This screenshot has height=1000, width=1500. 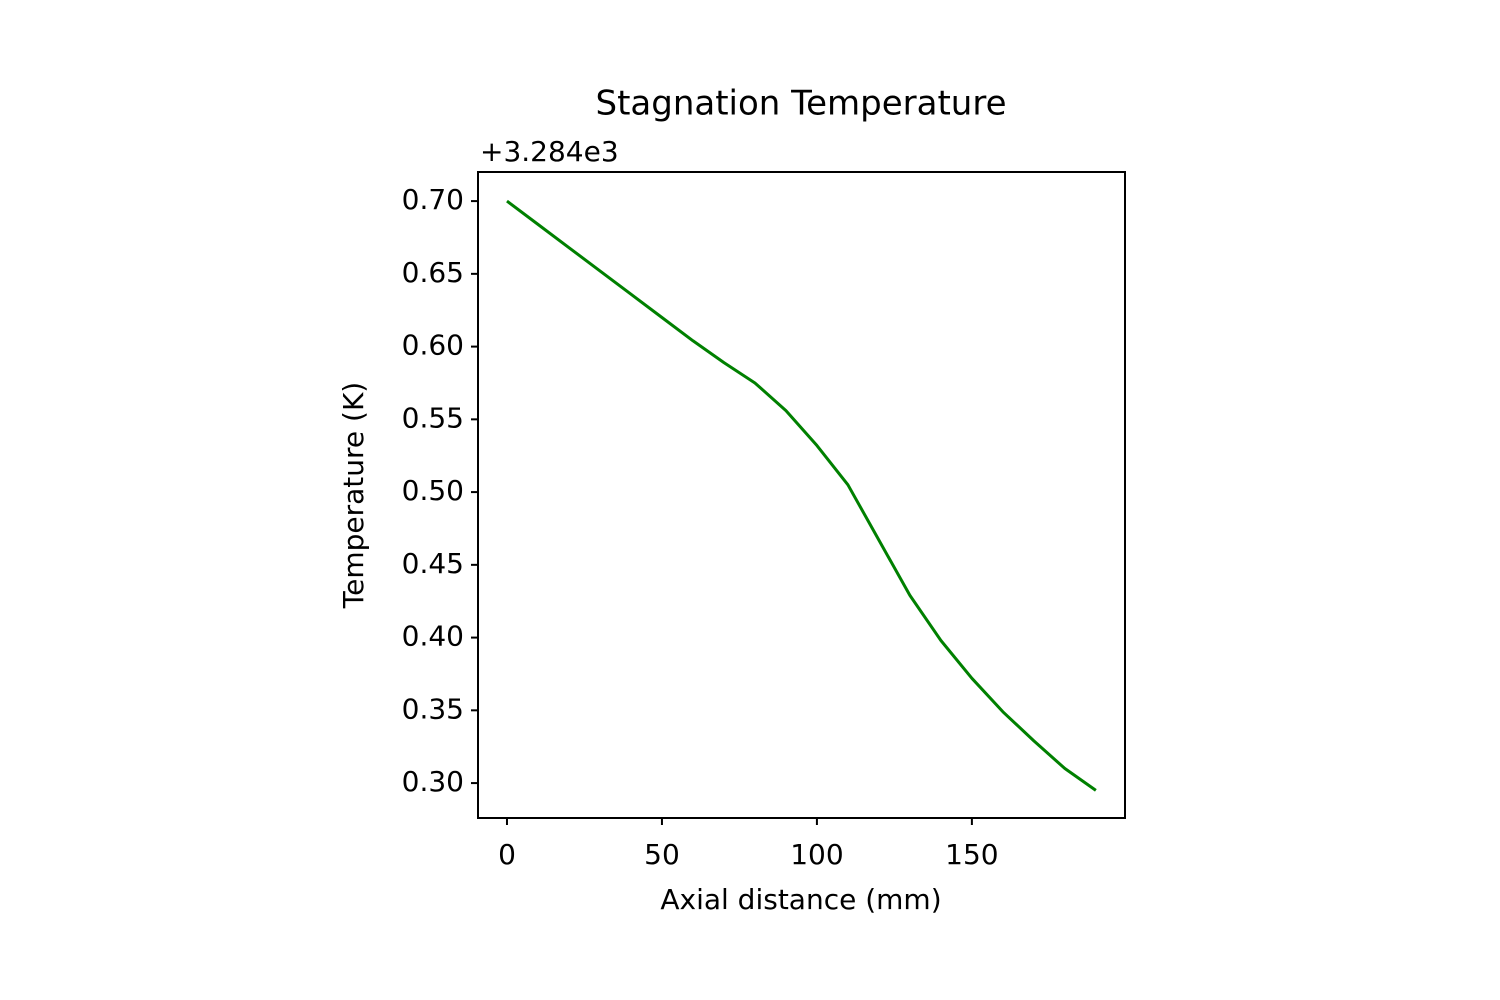 I want to click on y-offset-label: +3.284e3, so click(x=549, y=151).